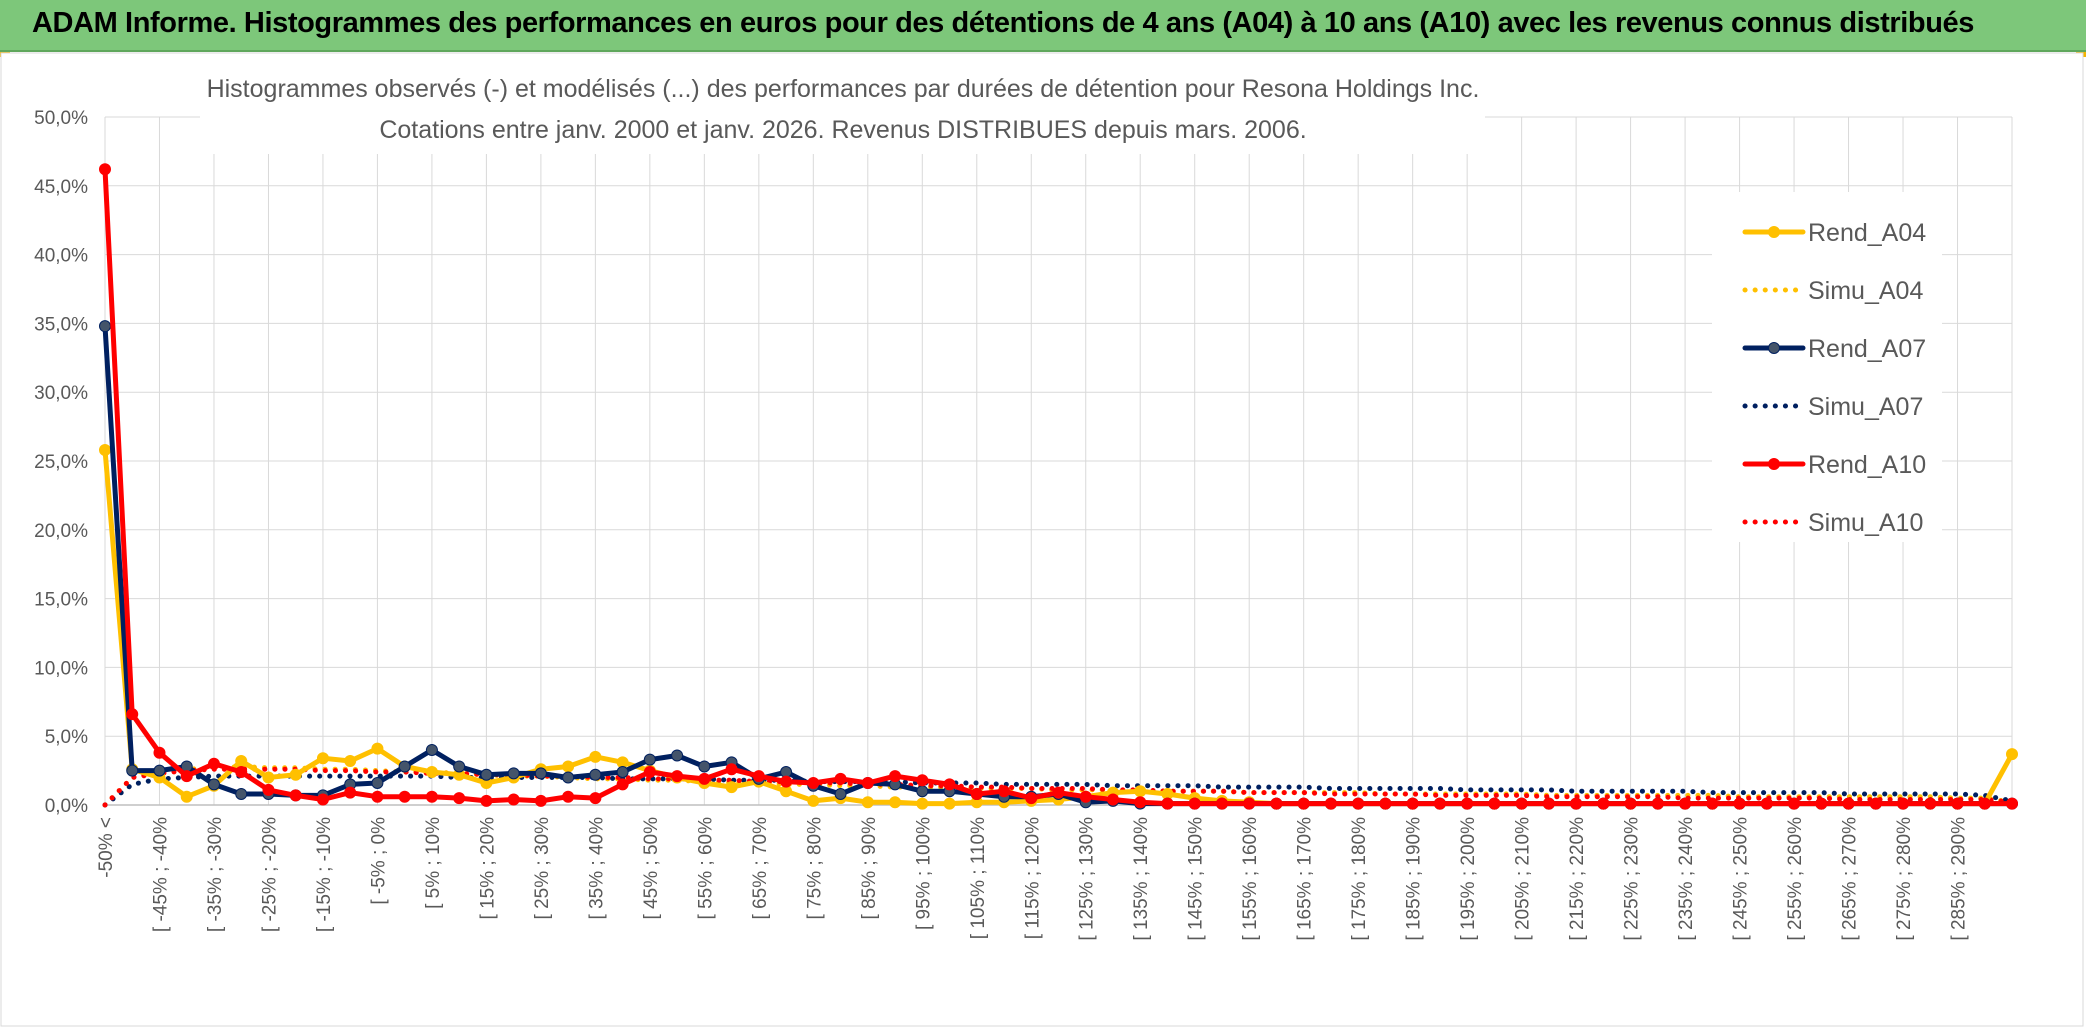  Describe the element at coordinates (61, 531) in the screenshot. I see `y-tick-label: 20,0%` at that location.